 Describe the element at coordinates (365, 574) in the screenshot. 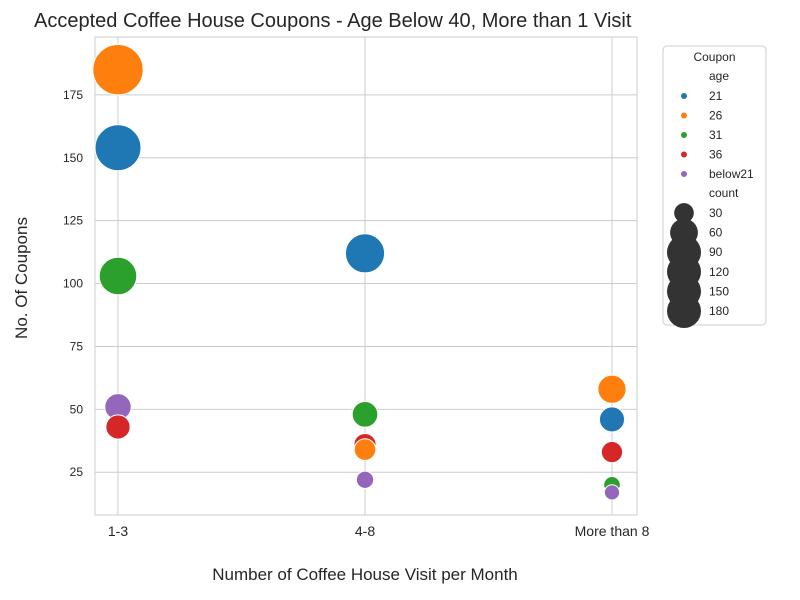

I see `x-axis-label: Number of Coffee House Visit per Month` at that location.